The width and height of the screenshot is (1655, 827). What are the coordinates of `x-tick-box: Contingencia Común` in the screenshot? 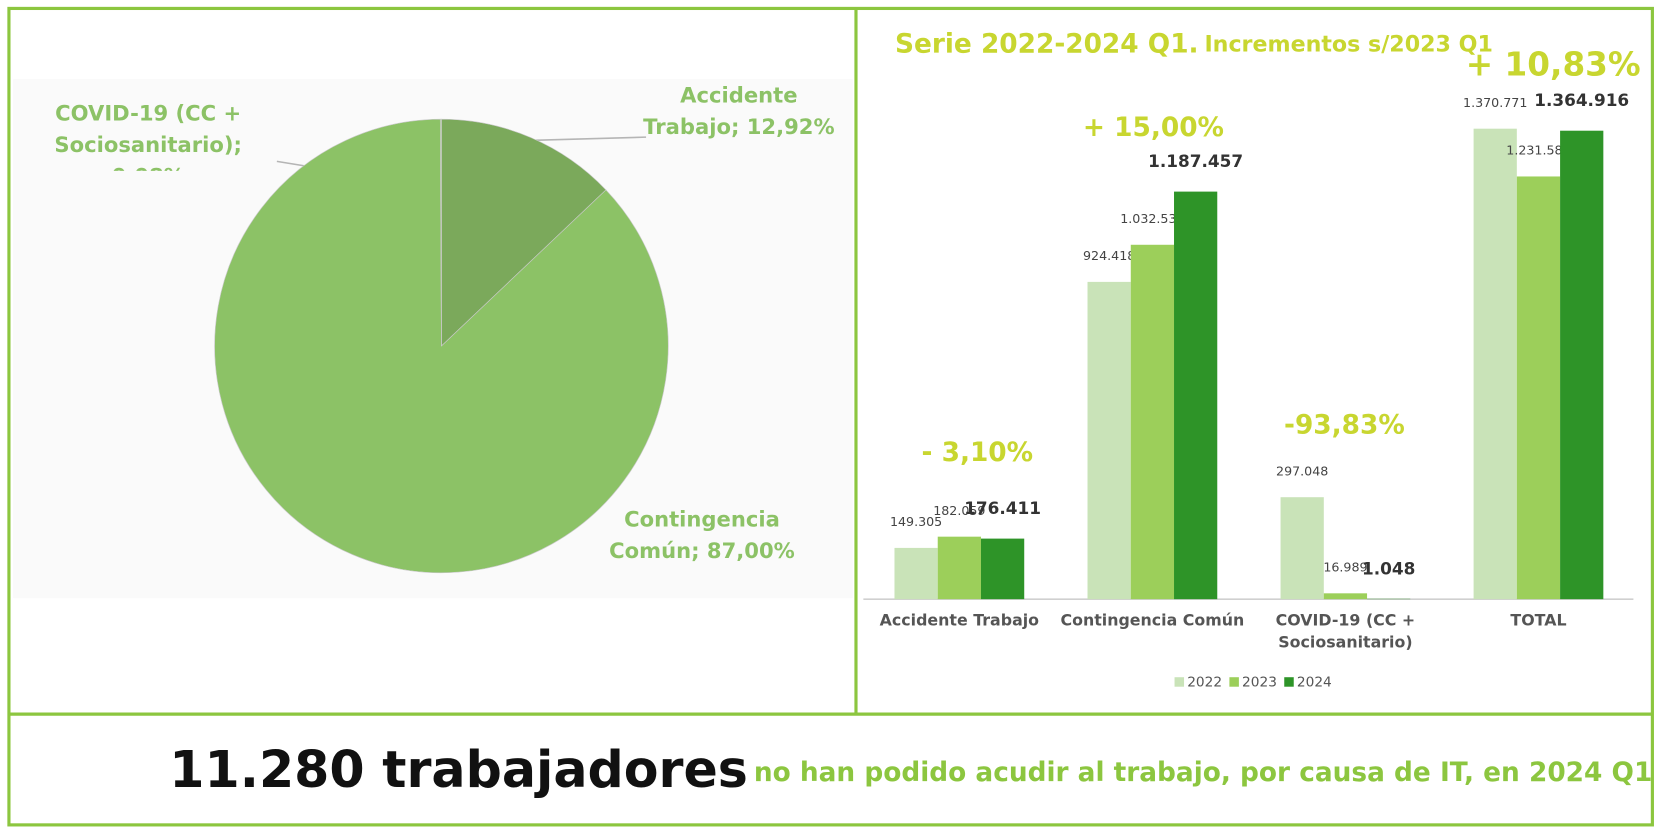 It's located at (1152, 620).